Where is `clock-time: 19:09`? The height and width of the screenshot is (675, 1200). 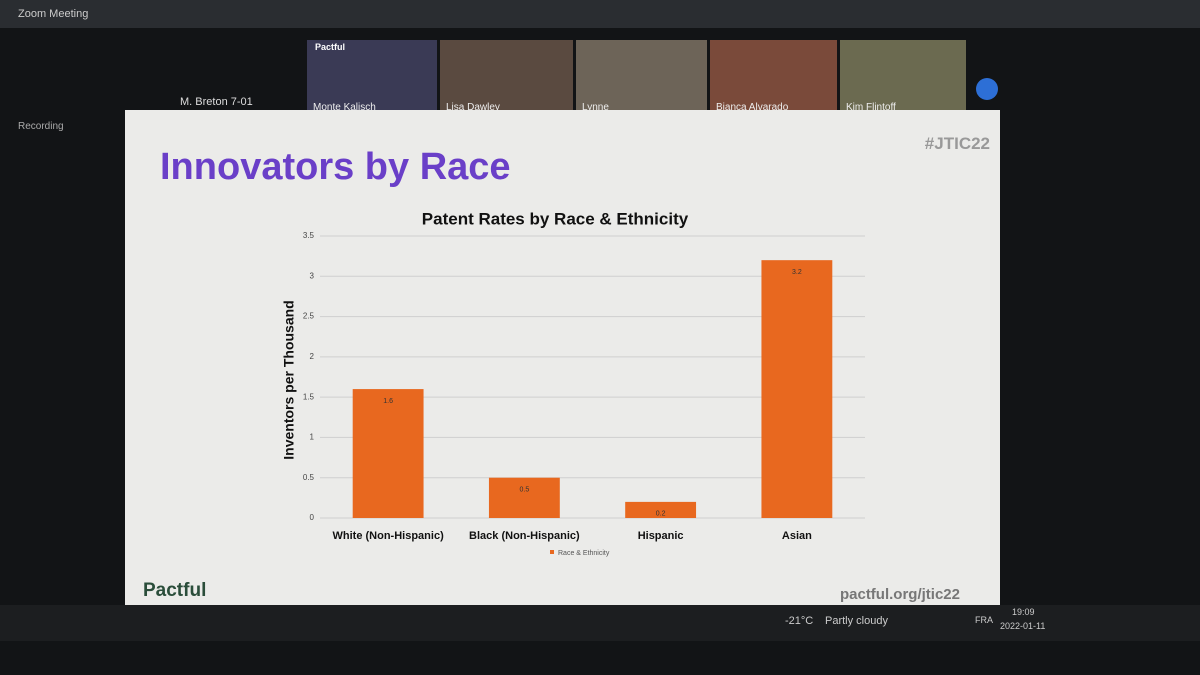 clock-time: 19:09 is located at coordinates (1023, 612).